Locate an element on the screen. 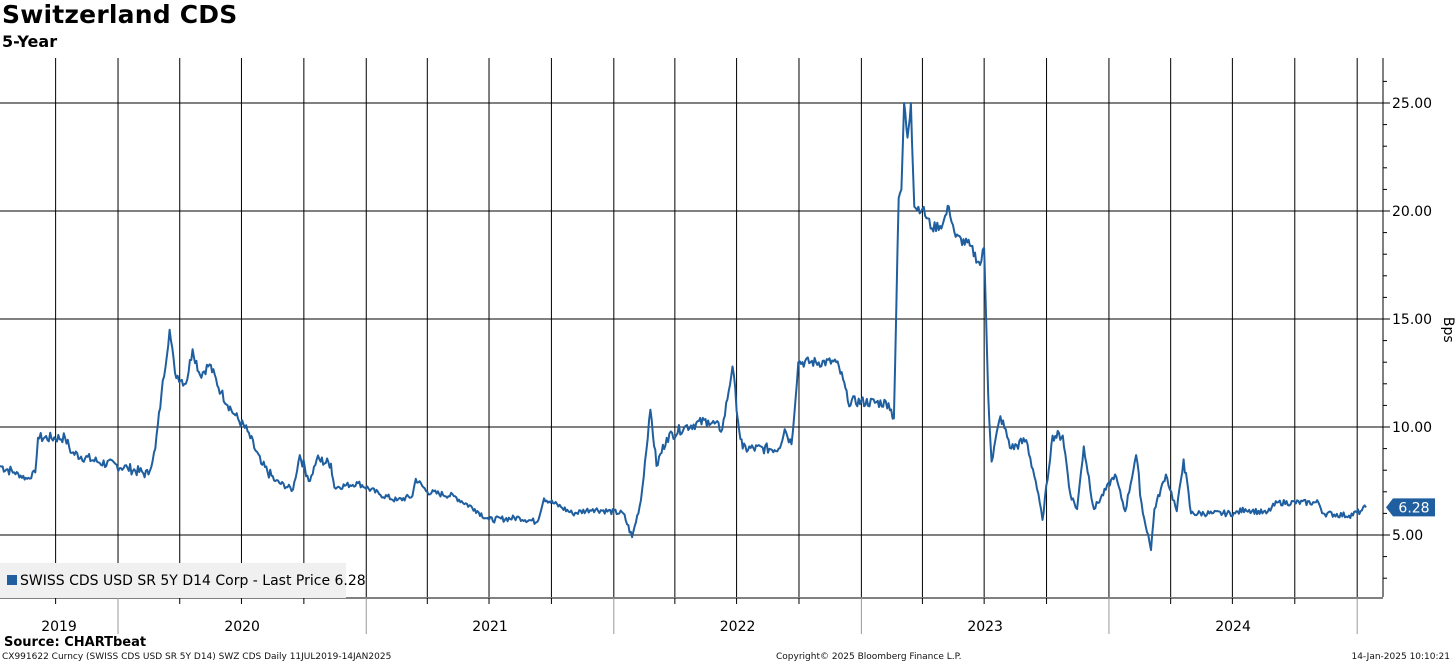 The image size is (1456, 665). x-year-label: 2022 is located at coordinates (738, 627).